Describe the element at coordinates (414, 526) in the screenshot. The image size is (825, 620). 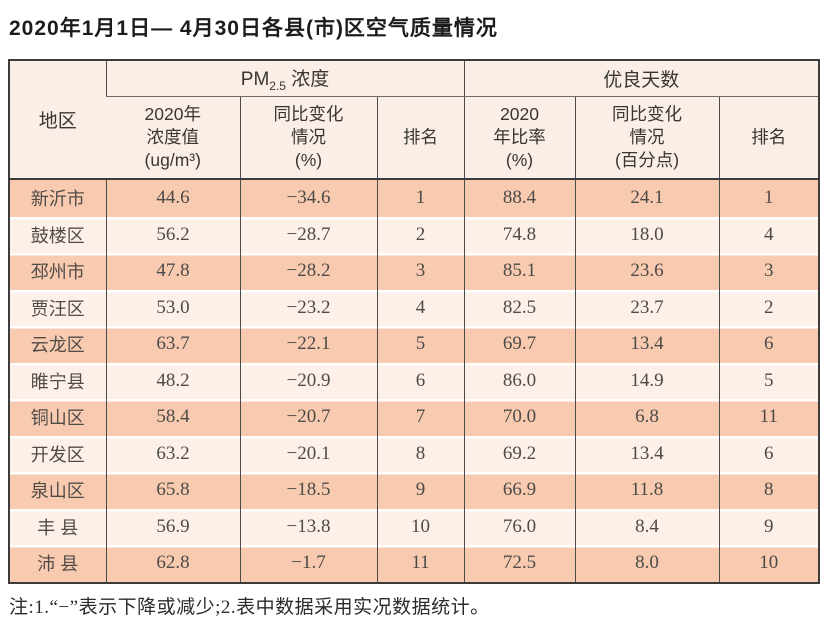
I see `table-row: 丰 县 56.9 −13.8 10 76.0 8.4 9` at that location.